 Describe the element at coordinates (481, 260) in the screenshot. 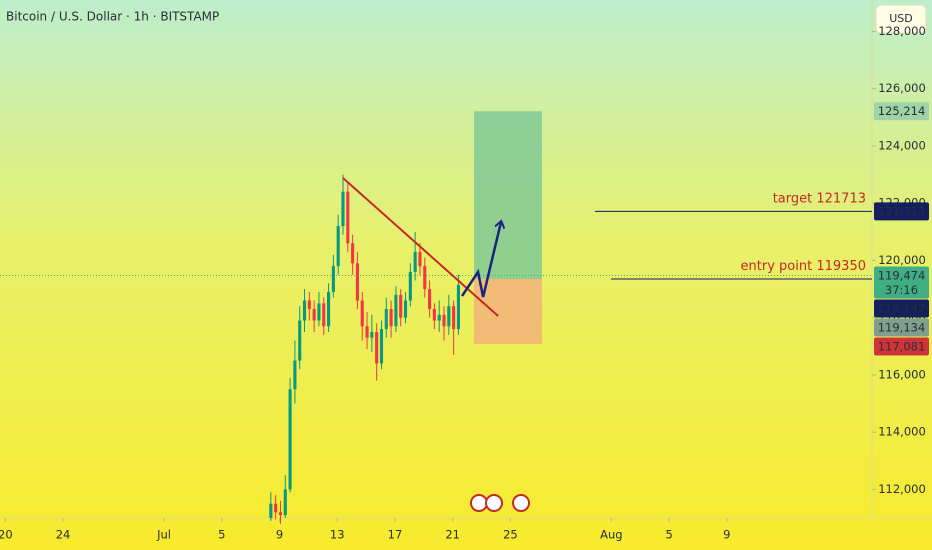

I see `arrow` at that location.